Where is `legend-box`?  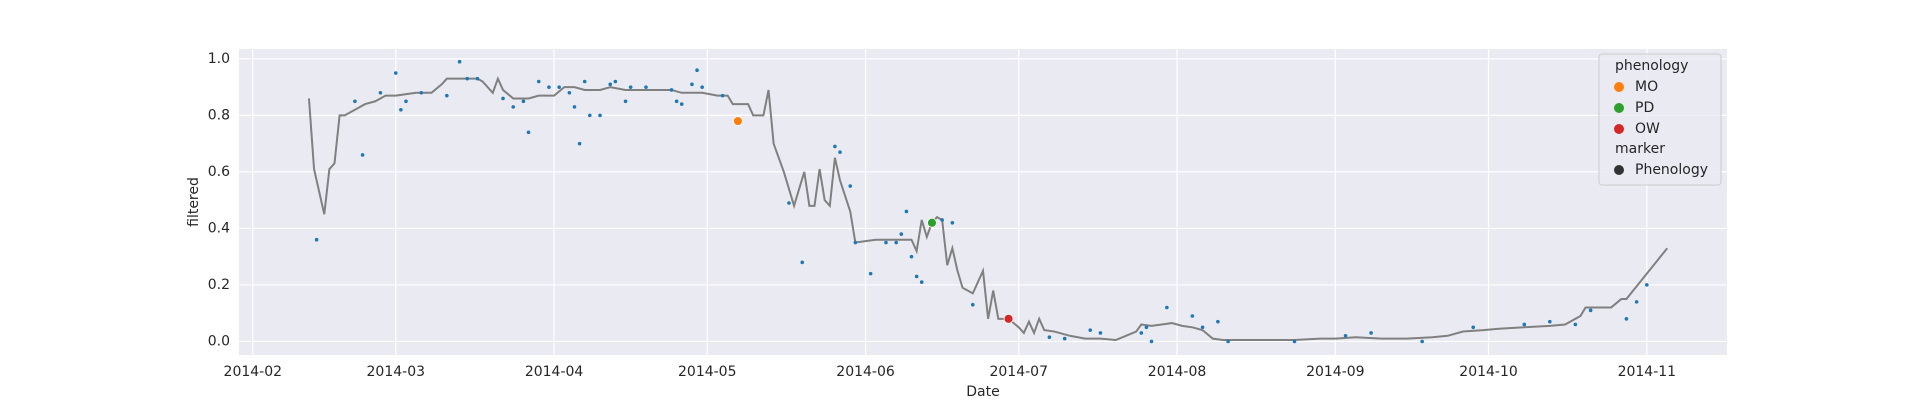 legend-box is located at coordinates (1660, 119).